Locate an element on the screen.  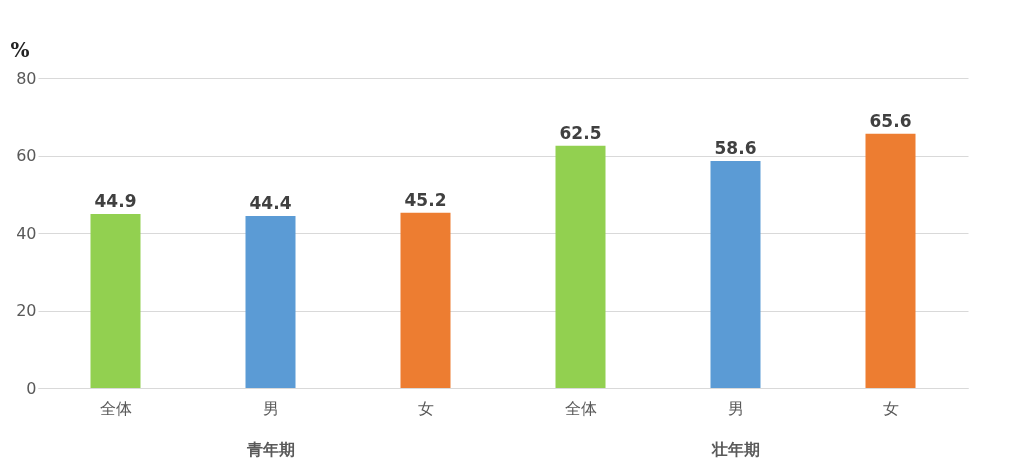
text: 壮年期 is located at coordinates (735, 449).